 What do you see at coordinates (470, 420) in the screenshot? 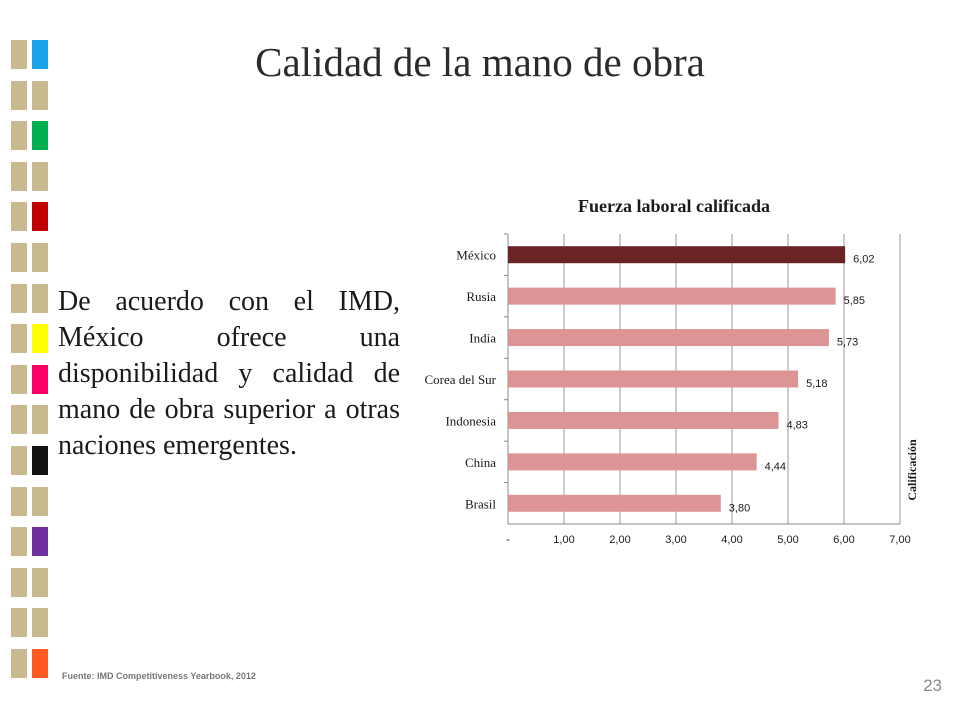
I see `category-label: Indonesia` at bounding box center [470, 420].